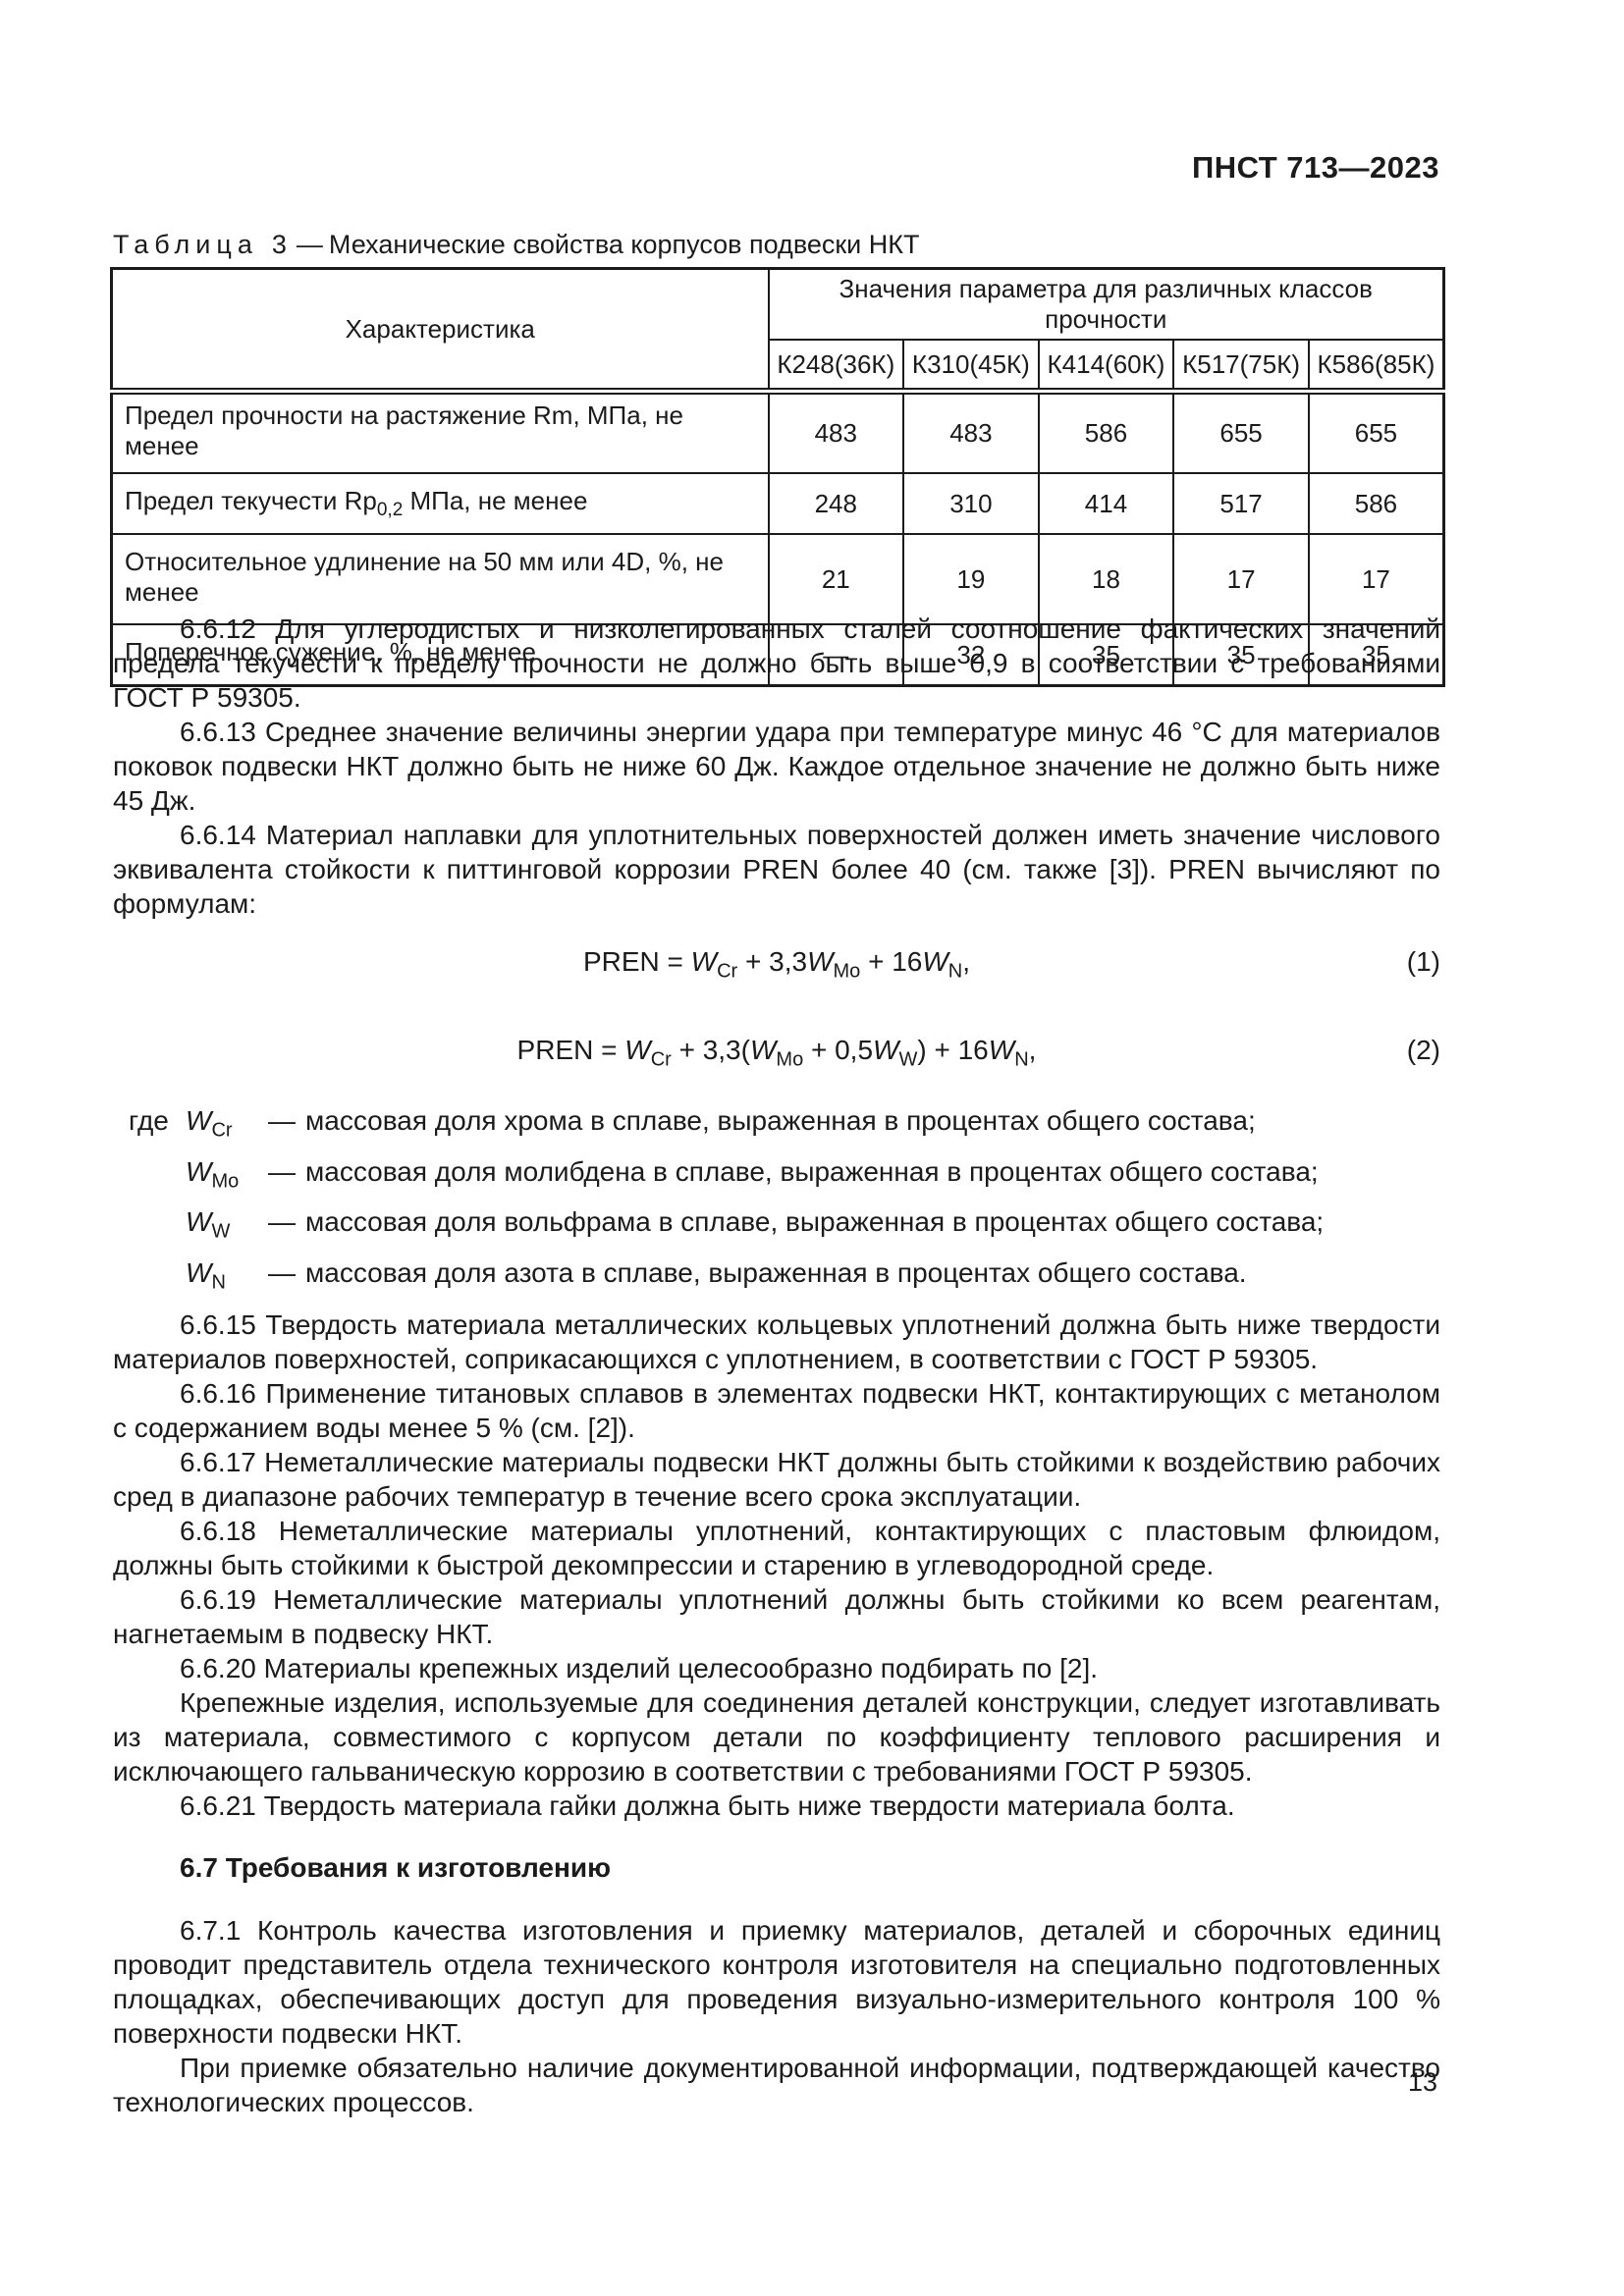 The image size is (1624, 2296). Describe the element at coordinates (440, 504) in the screenshot. I see `row-label: Предел текучести Rp0,2 МПа, не менее` at that location.